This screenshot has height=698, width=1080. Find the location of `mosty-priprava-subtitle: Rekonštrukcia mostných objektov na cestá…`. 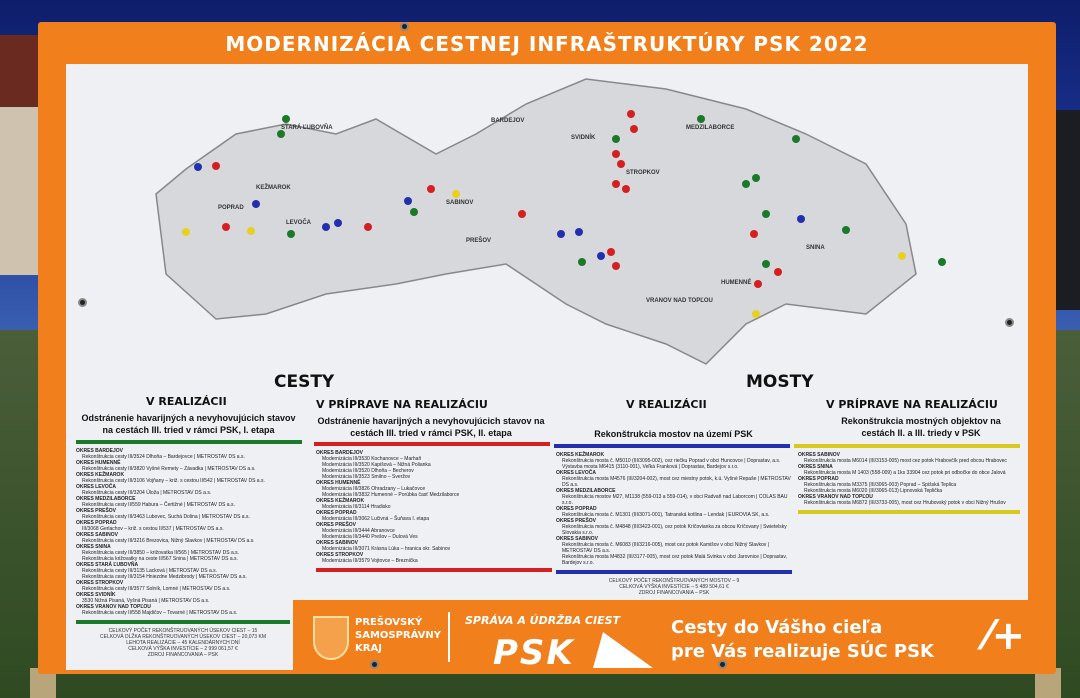

mosty-priprava-subtitle: Rekonštrukcia mostných objektov na cestá… is located at coordinates (921, 427).